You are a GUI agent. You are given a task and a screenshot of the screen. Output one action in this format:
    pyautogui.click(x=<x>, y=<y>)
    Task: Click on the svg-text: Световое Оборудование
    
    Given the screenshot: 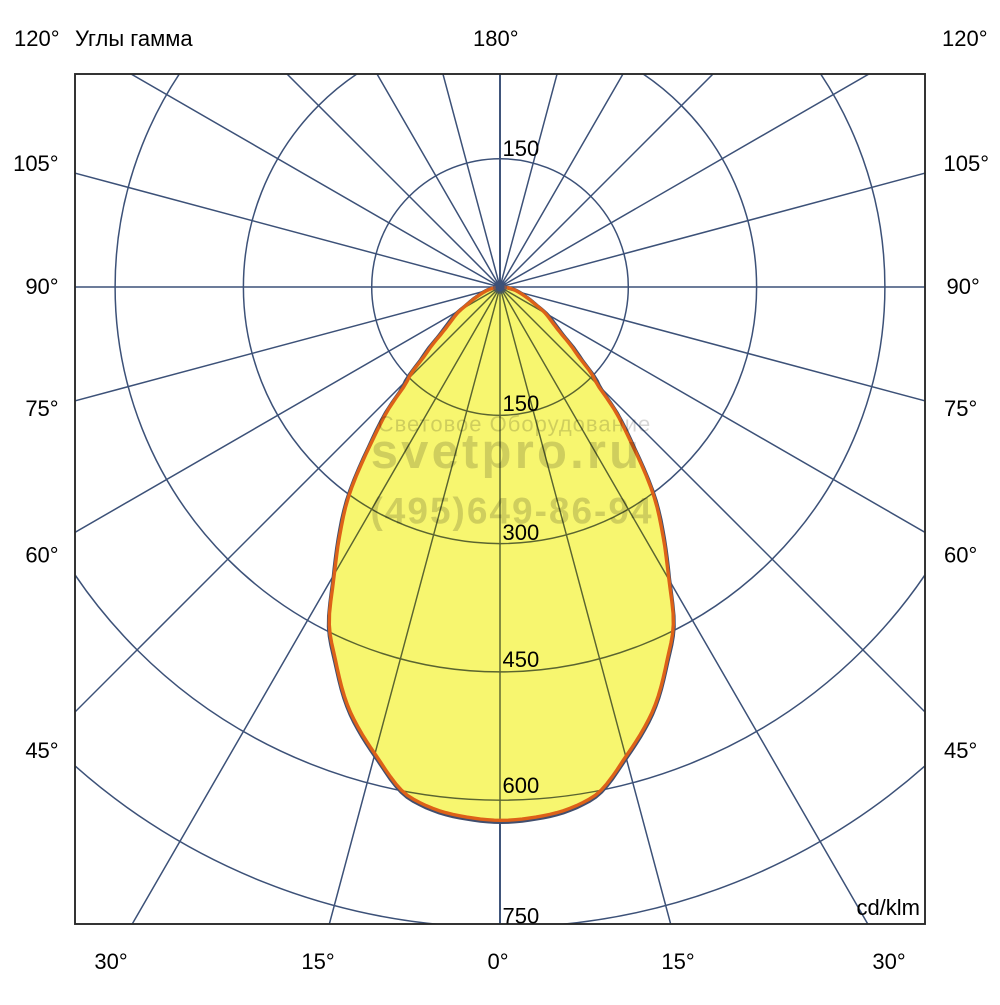 What is the action you would take?
    pyautogui.click(x=515, y=424)
    